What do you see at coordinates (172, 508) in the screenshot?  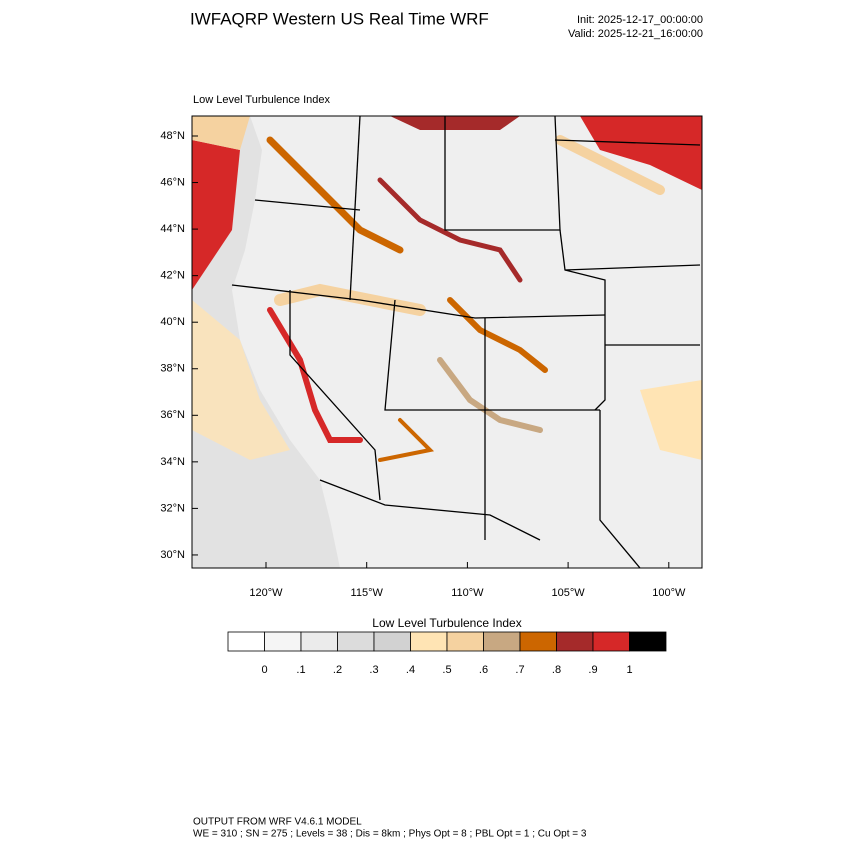 I see `lat-label: 32°N` at bounding box center [172, 508].